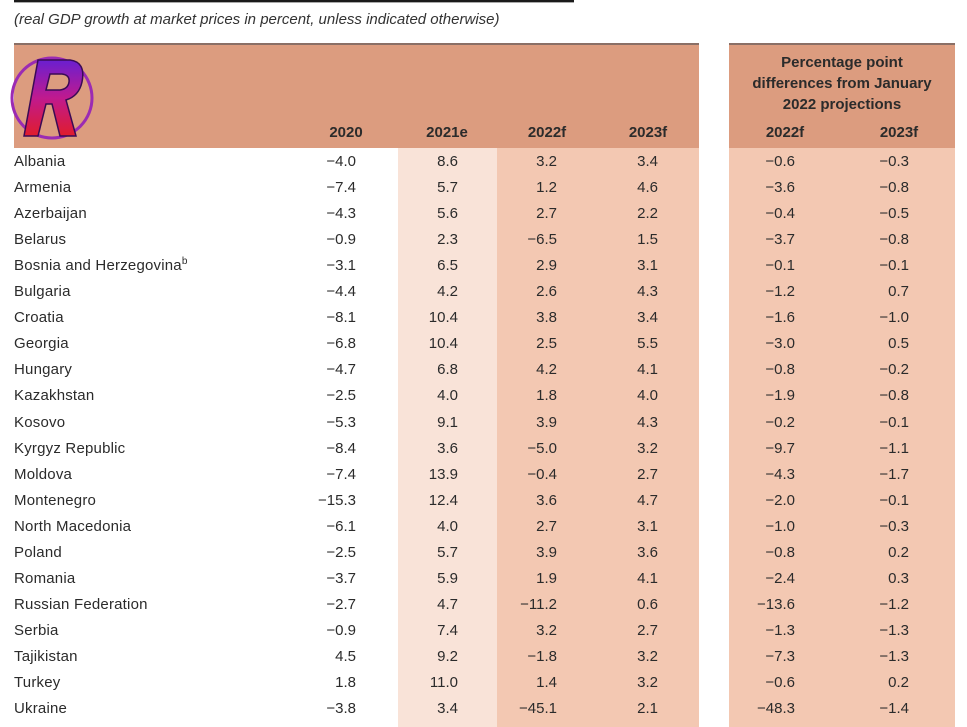  Describe the element at coordinates (776, 604) in the screenshot. I see `diff-2022f: −13.6` at that location.